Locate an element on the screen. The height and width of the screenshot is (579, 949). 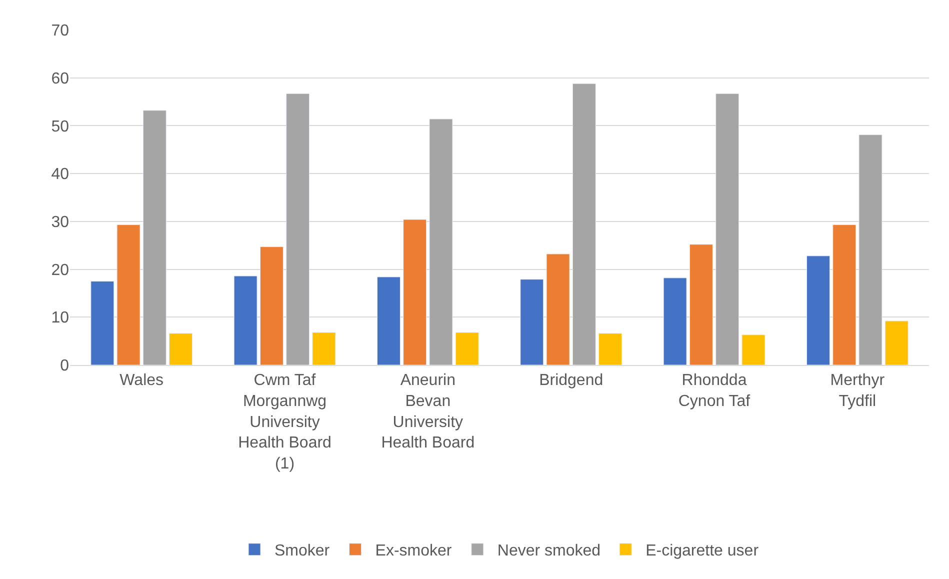
y-tick-label: 70 is located at coordinates (60, 31).